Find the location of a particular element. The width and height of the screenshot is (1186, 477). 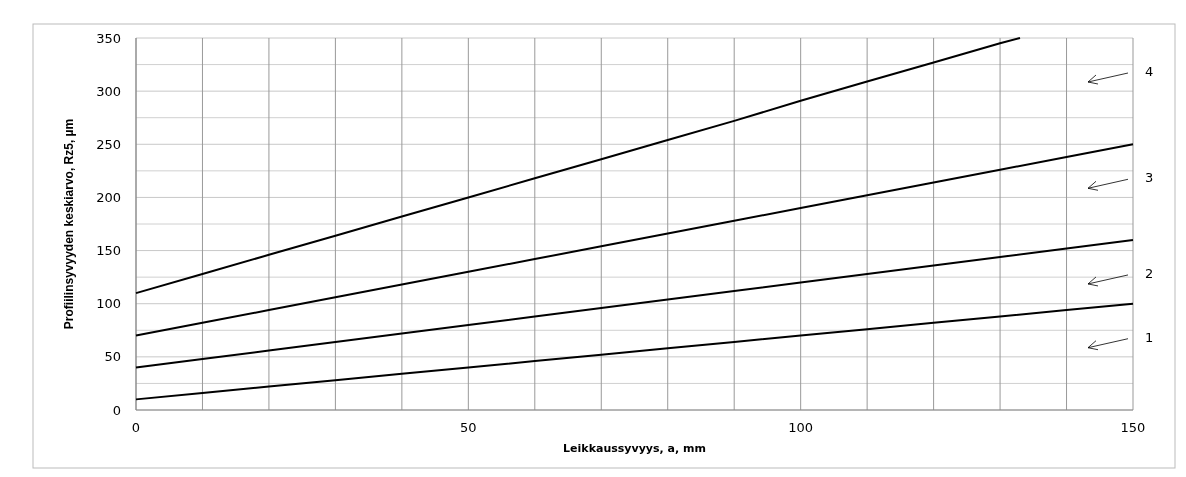

y-tick-label: 200 is located at coordinates (108, 197).